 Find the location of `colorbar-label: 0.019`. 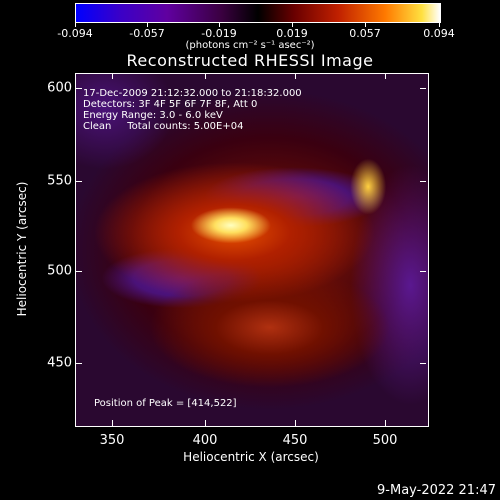

colorbar-label: 0.019 is located at coordinates (292, 33).